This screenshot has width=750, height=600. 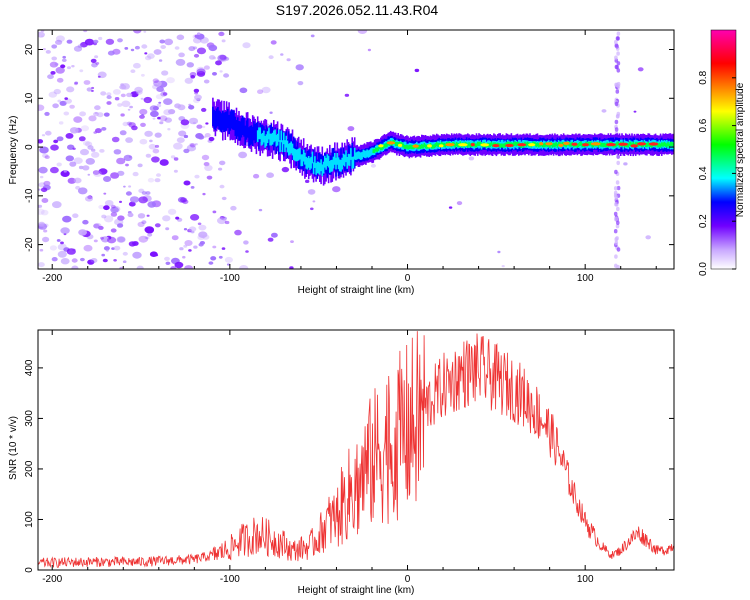 What do you see at coordinates (703, 269) in the screenshot?
I see `colorbar-tick-label: 0.0` at bounding box center [703, 269].